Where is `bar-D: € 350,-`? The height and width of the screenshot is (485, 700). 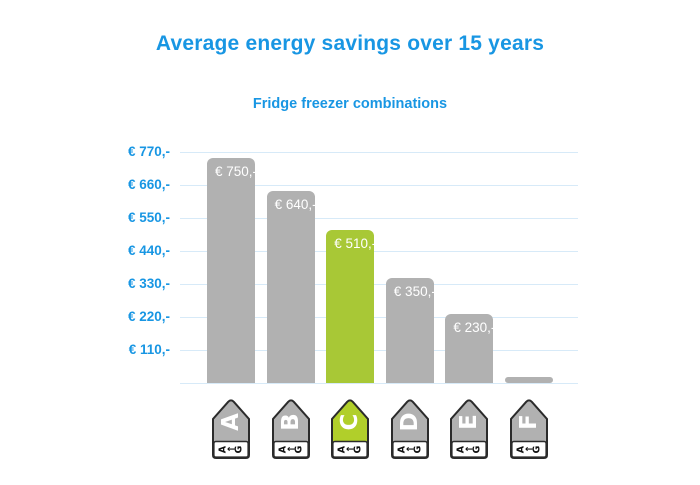 bar-D: € 350,- is located at coordinates (410, 330).